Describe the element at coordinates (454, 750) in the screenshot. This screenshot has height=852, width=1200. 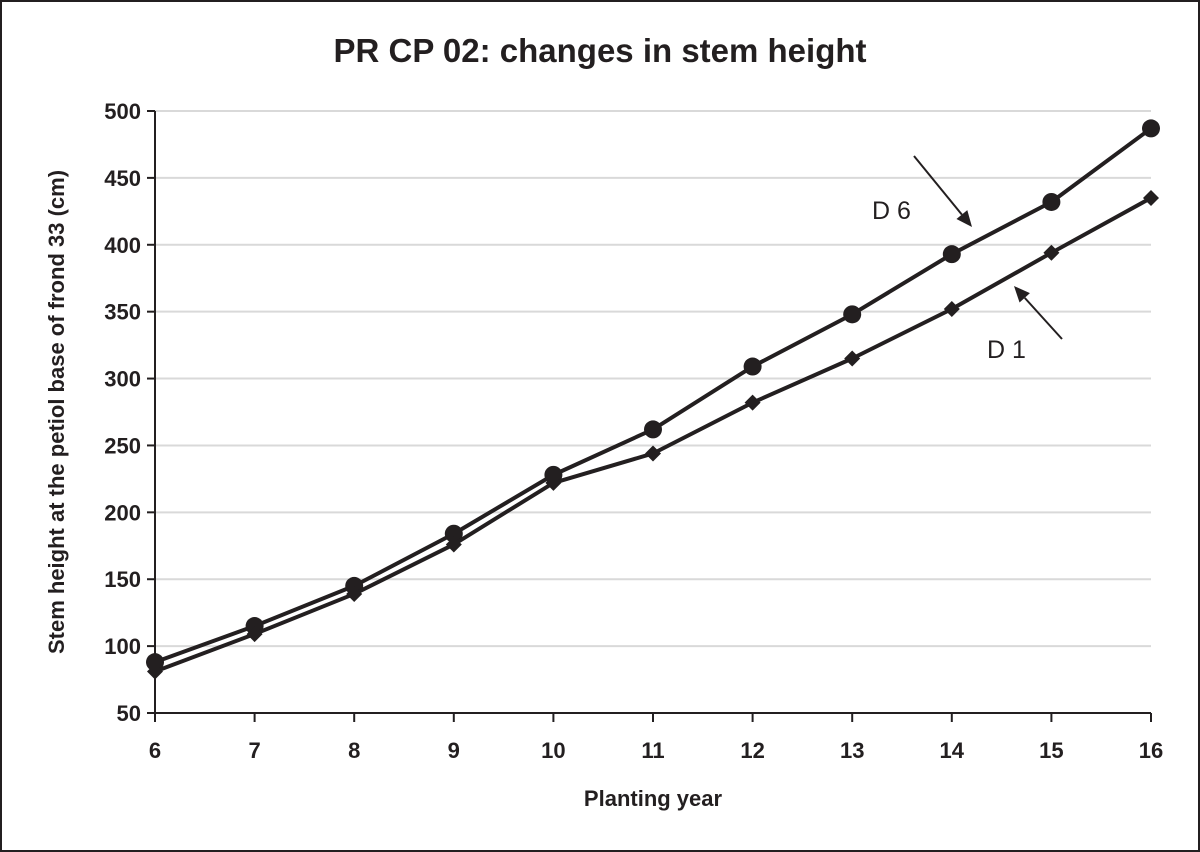
I see `x-tick-label: 9` at that location.